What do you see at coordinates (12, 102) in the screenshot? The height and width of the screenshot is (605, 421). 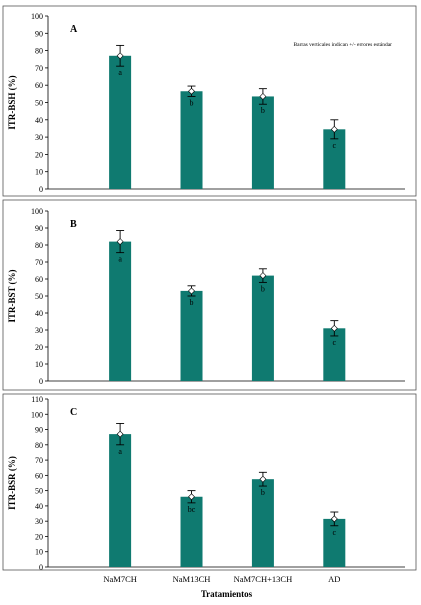 I see `y-axis-title: ITR-BSH (%)` at bounding box center [12, 102].